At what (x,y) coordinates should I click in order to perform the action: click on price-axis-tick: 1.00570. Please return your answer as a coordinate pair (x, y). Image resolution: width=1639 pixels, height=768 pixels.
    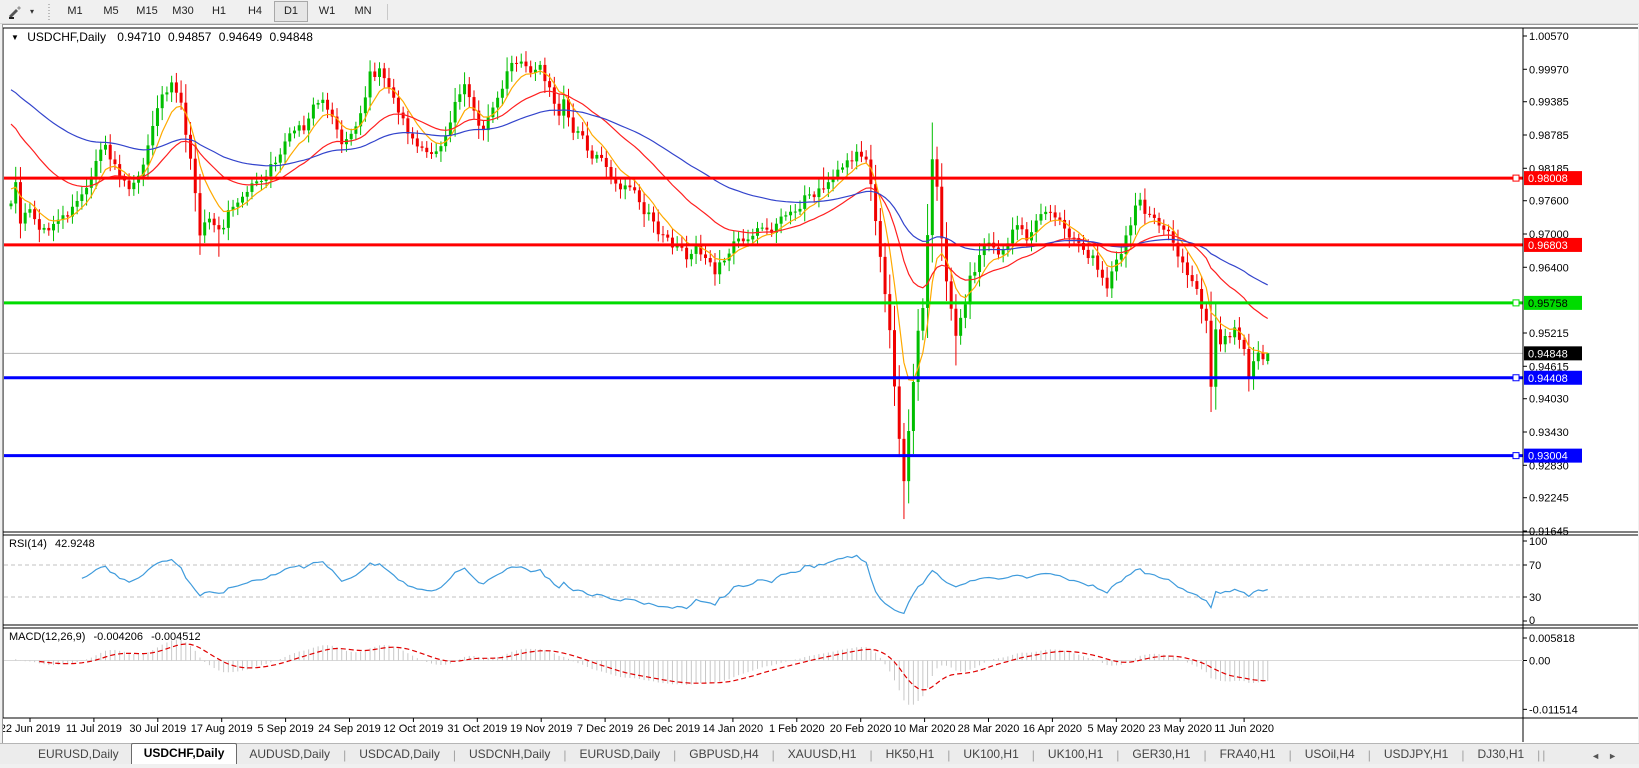
    Looking at the image, I should click on (1549, 37).